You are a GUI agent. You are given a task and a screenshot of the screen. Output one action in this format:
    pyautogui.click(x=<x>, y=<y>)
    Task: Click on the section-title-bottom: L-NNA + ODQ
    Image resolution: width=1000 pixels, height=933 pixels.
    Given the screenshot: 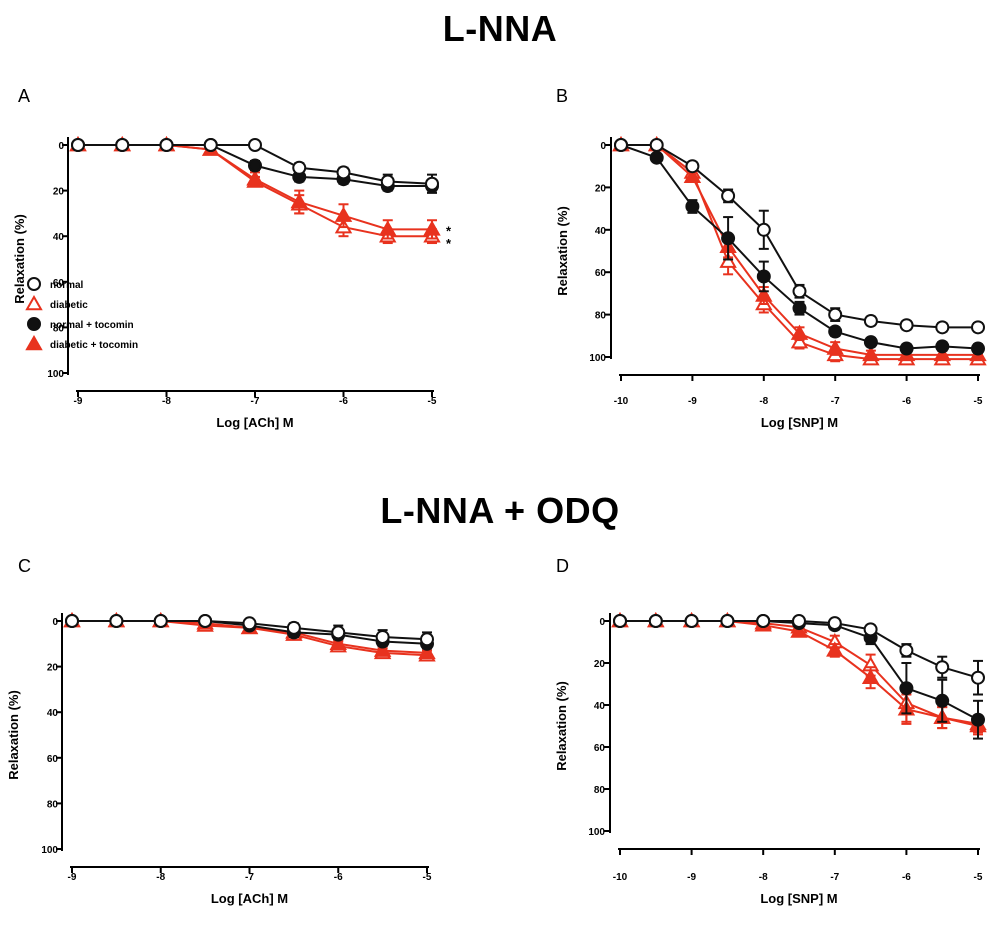 What is the action you would take?
    pyautogui.click(x=500, y=510)
    